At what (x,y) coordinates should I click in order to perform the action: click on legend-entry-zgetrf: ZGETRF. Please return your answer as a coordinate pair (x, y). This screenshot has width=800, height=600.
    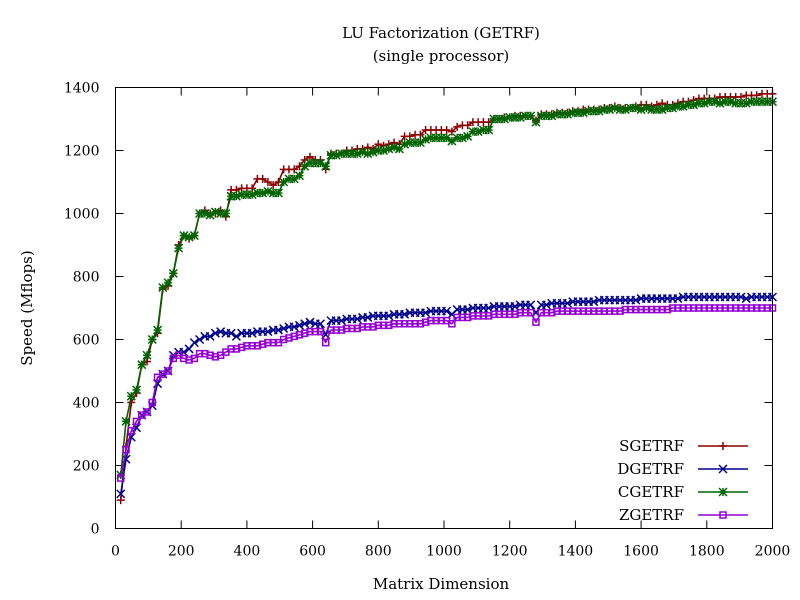
    Looking at the image, I should click on (683, 515).